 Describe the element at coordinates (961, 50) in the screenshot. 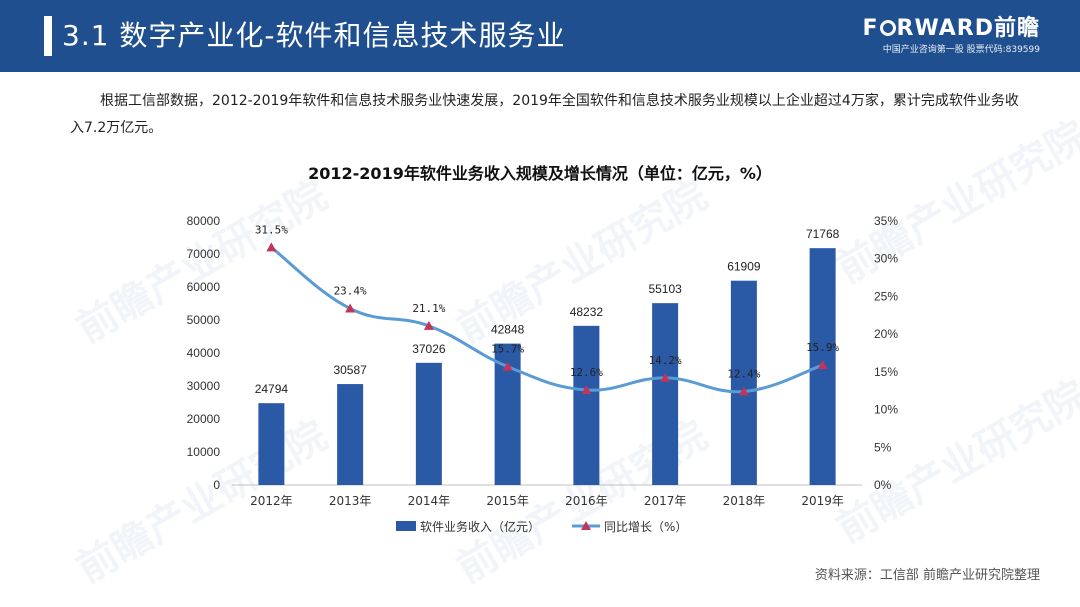

I see `logo-subtitle: 中国产业咨询第一股 股票代码:839599` at that location.